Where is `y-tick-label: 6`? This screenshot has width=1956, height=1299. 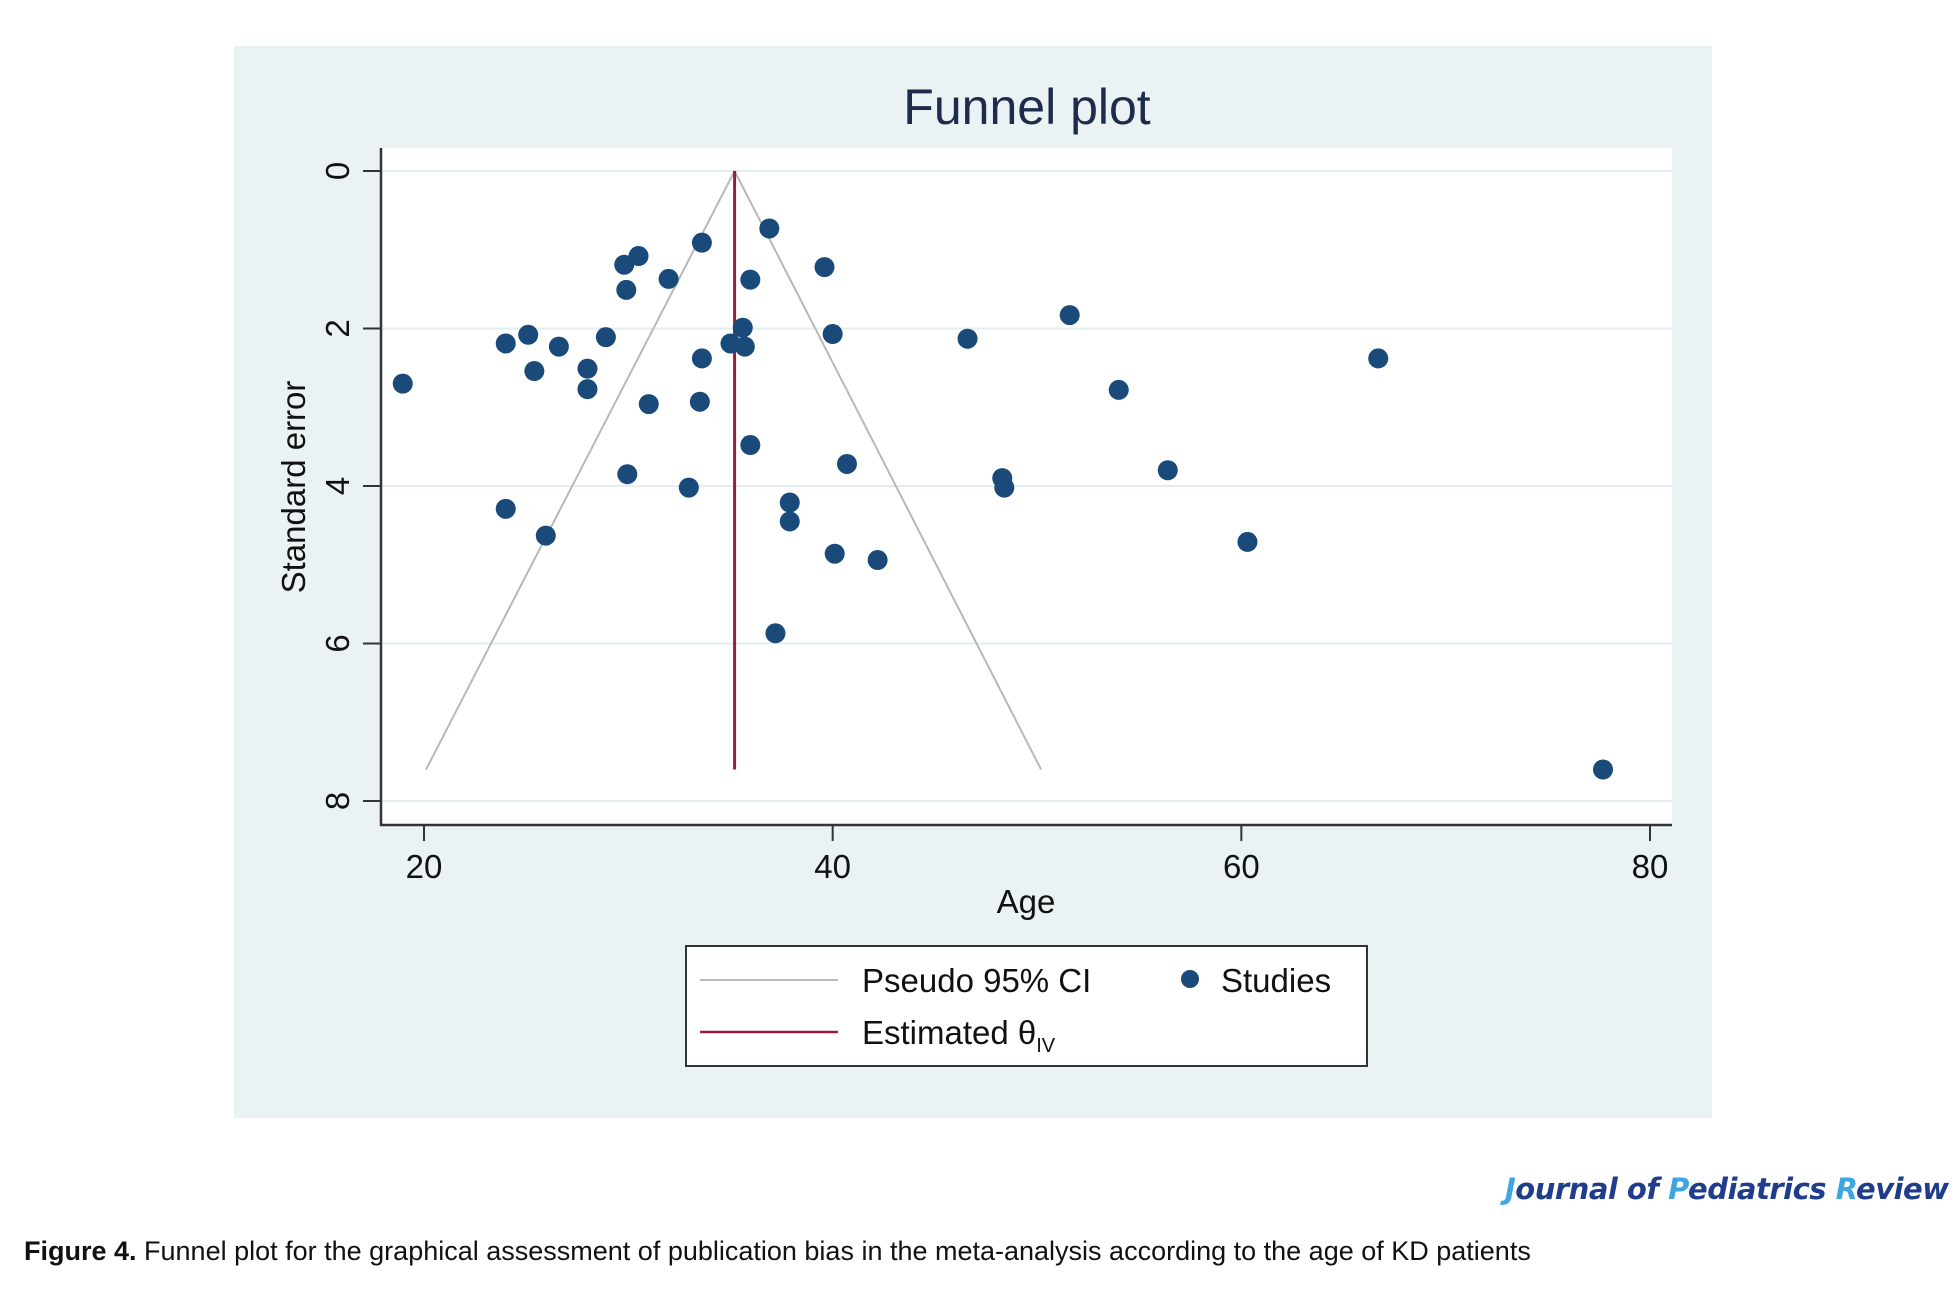 y-tick-label: 6 is located at coordinates (337, 643).